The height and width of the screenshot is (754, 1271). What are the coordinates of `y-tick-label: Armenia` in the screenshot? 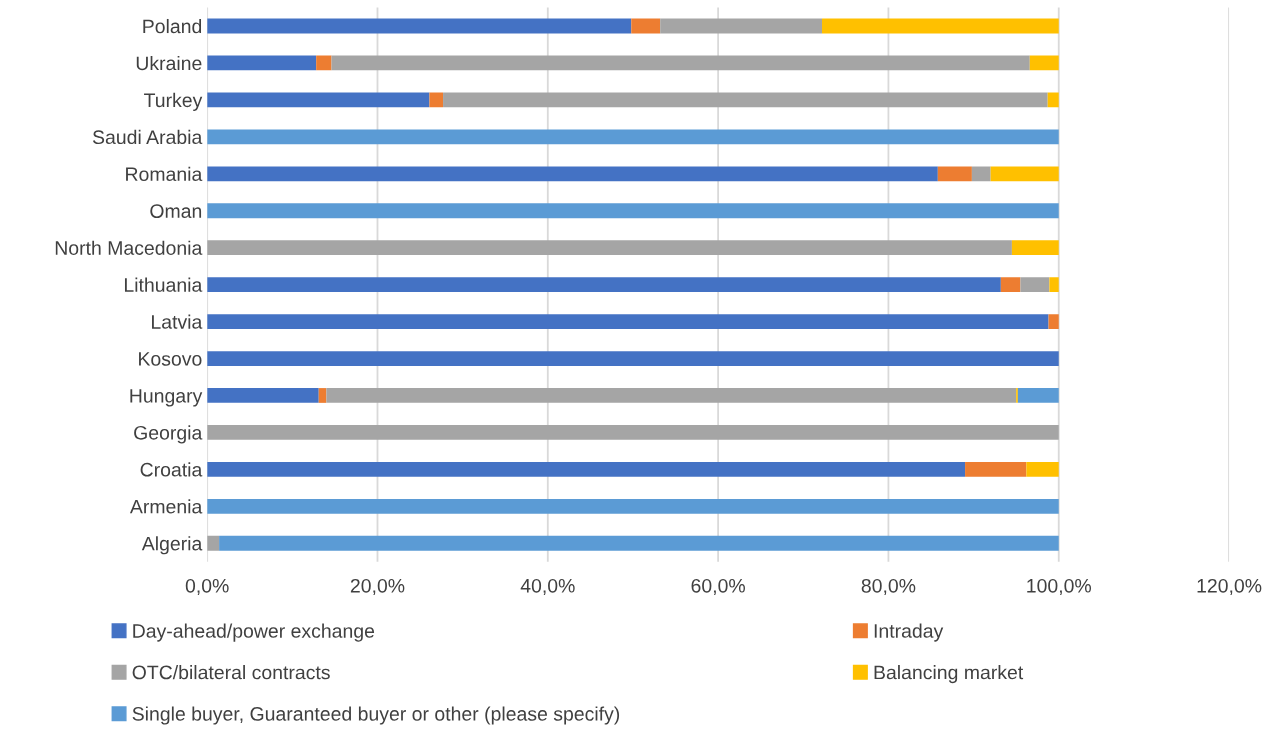 It's located at (166, 506).